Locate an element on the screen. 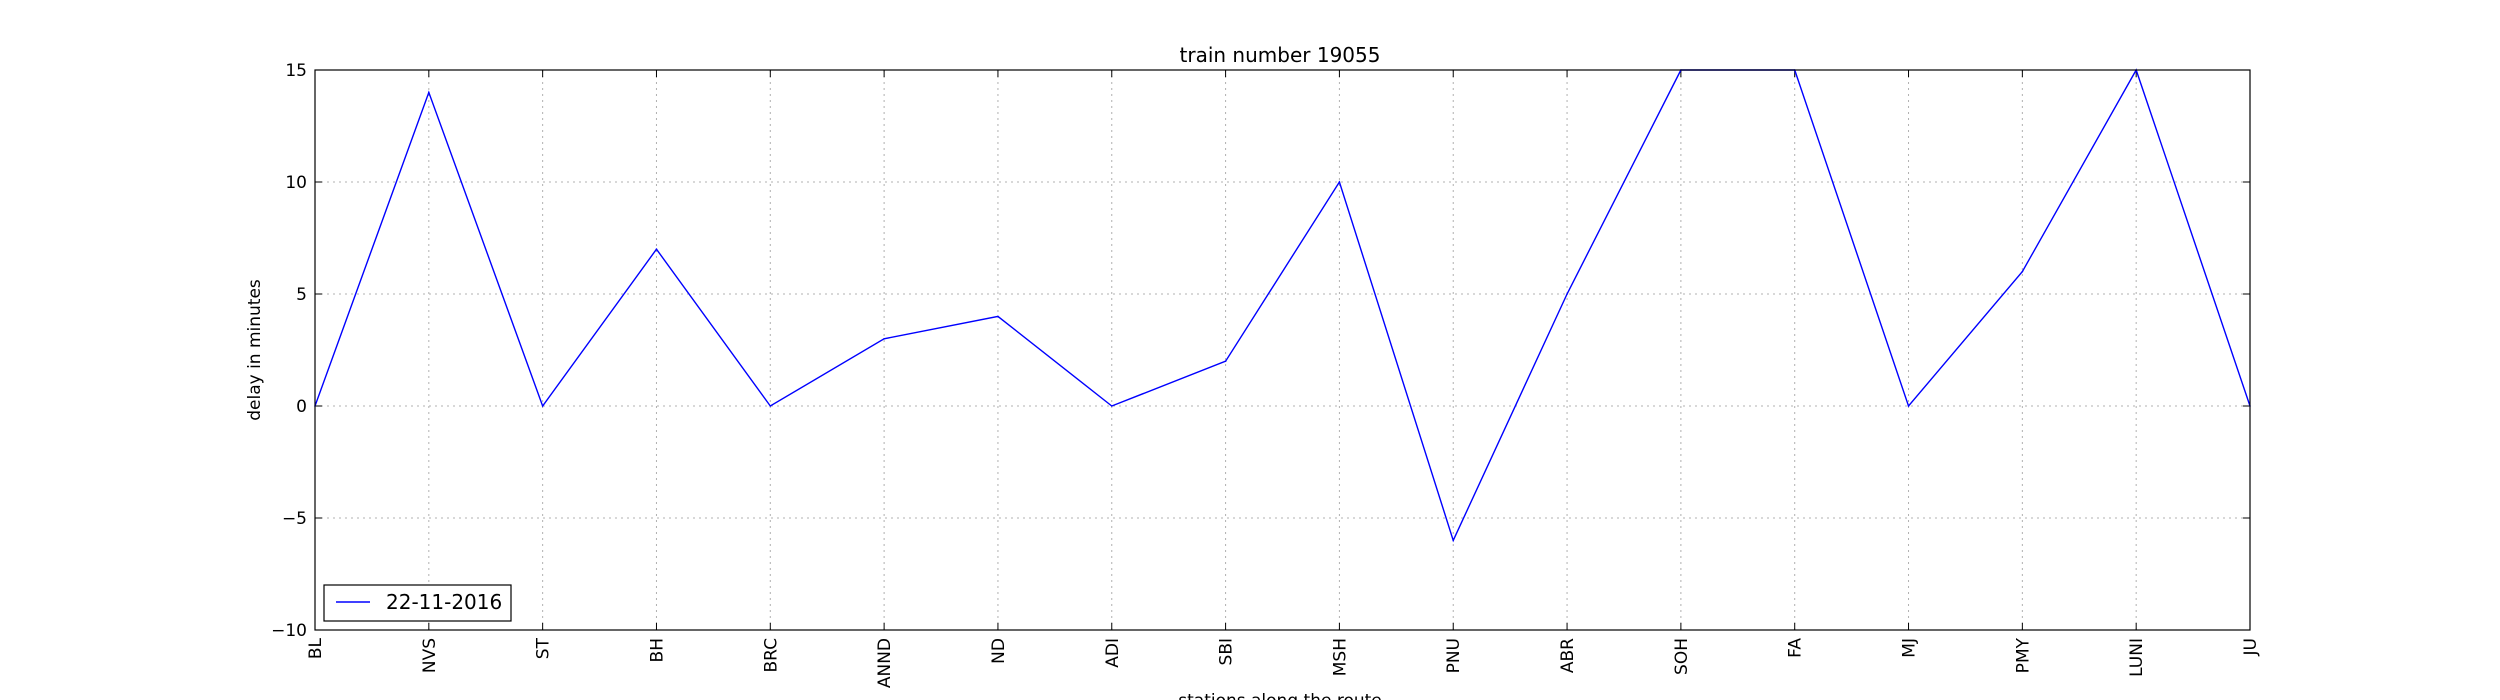 This screenshot has height=700, width=2500. y-tick-label: −5 is located at coordinates (294, 519).